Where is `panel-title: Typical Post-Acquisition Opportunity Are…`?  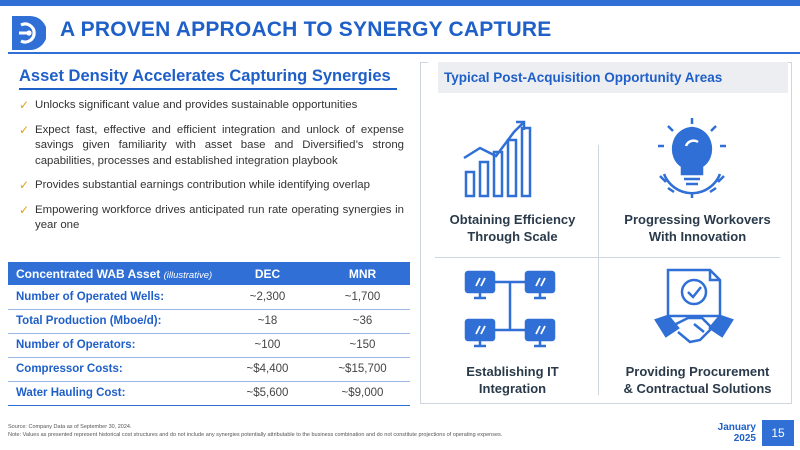 panel-title: Typical Post-Acquisition Opportunity Are… is located at coordinates (583, 77).